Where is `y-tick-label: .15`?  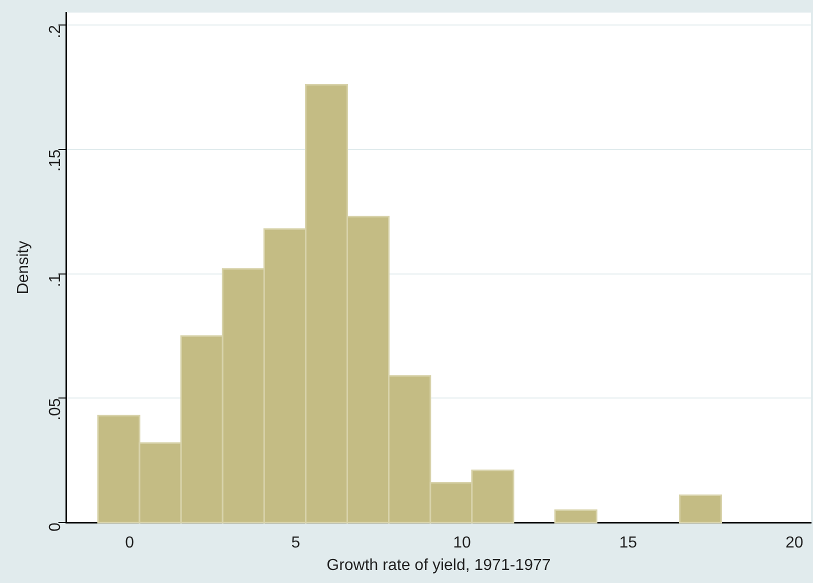
y-tick-label: .15 is located at coordinates (55, 160).